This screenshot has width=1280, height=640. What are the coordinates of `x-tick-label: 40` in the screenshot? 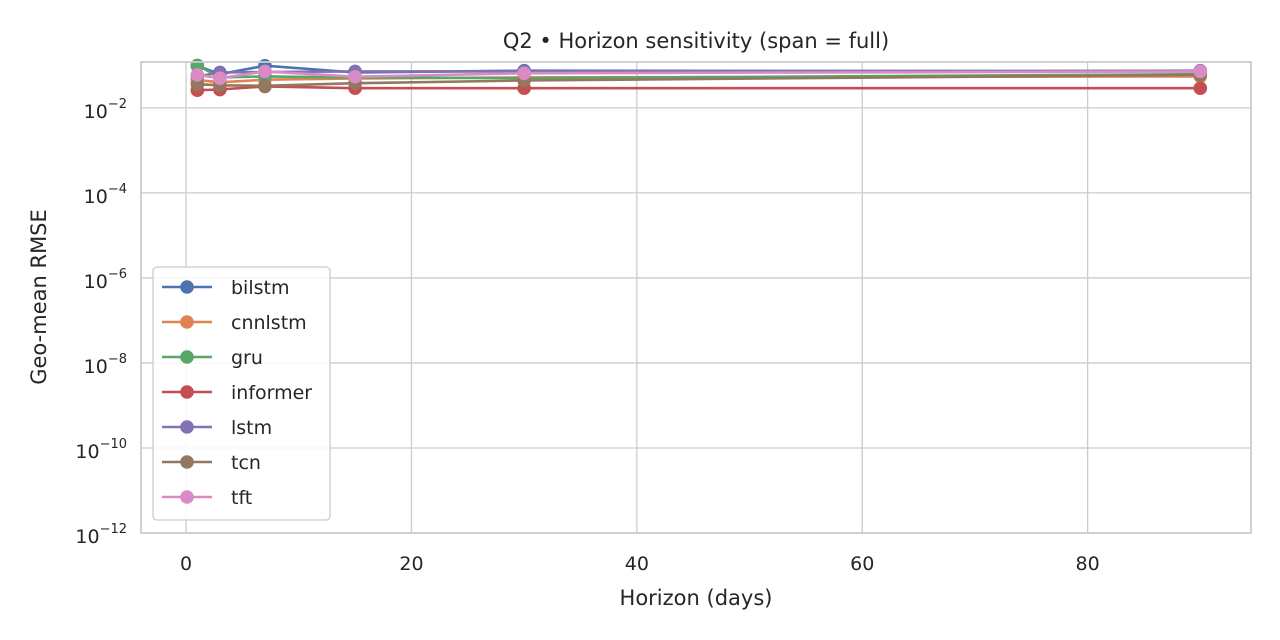 It's located at (637, 564).